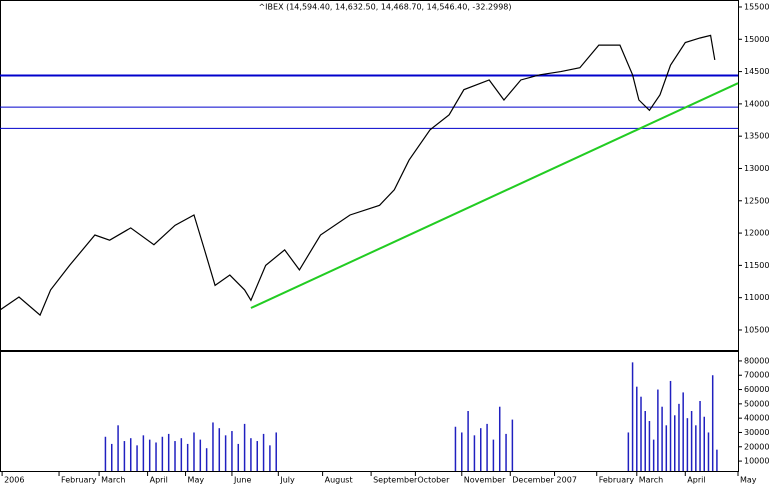  What do you see at coordinates (756, 265) in the screenshot?
I see `y-tick-label: 11500` at bounding box center [756, 265].